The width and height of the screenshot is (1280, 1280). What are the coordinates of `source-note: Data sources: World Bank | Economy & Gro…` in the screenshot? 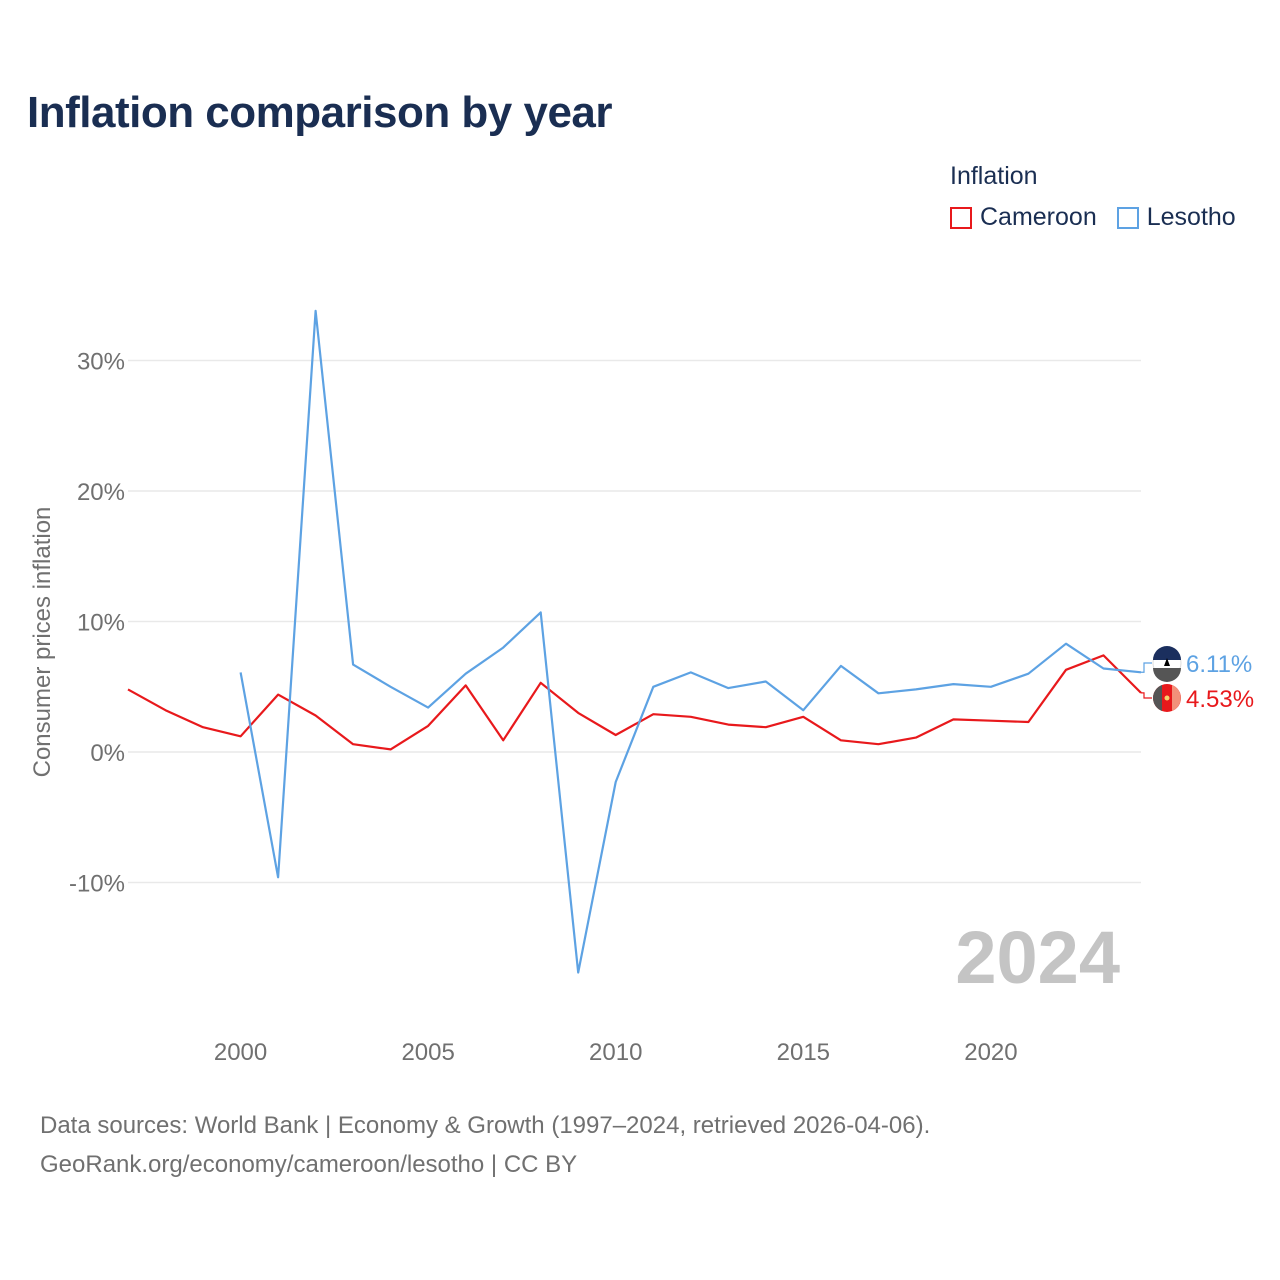 It's located at (485, 1145).